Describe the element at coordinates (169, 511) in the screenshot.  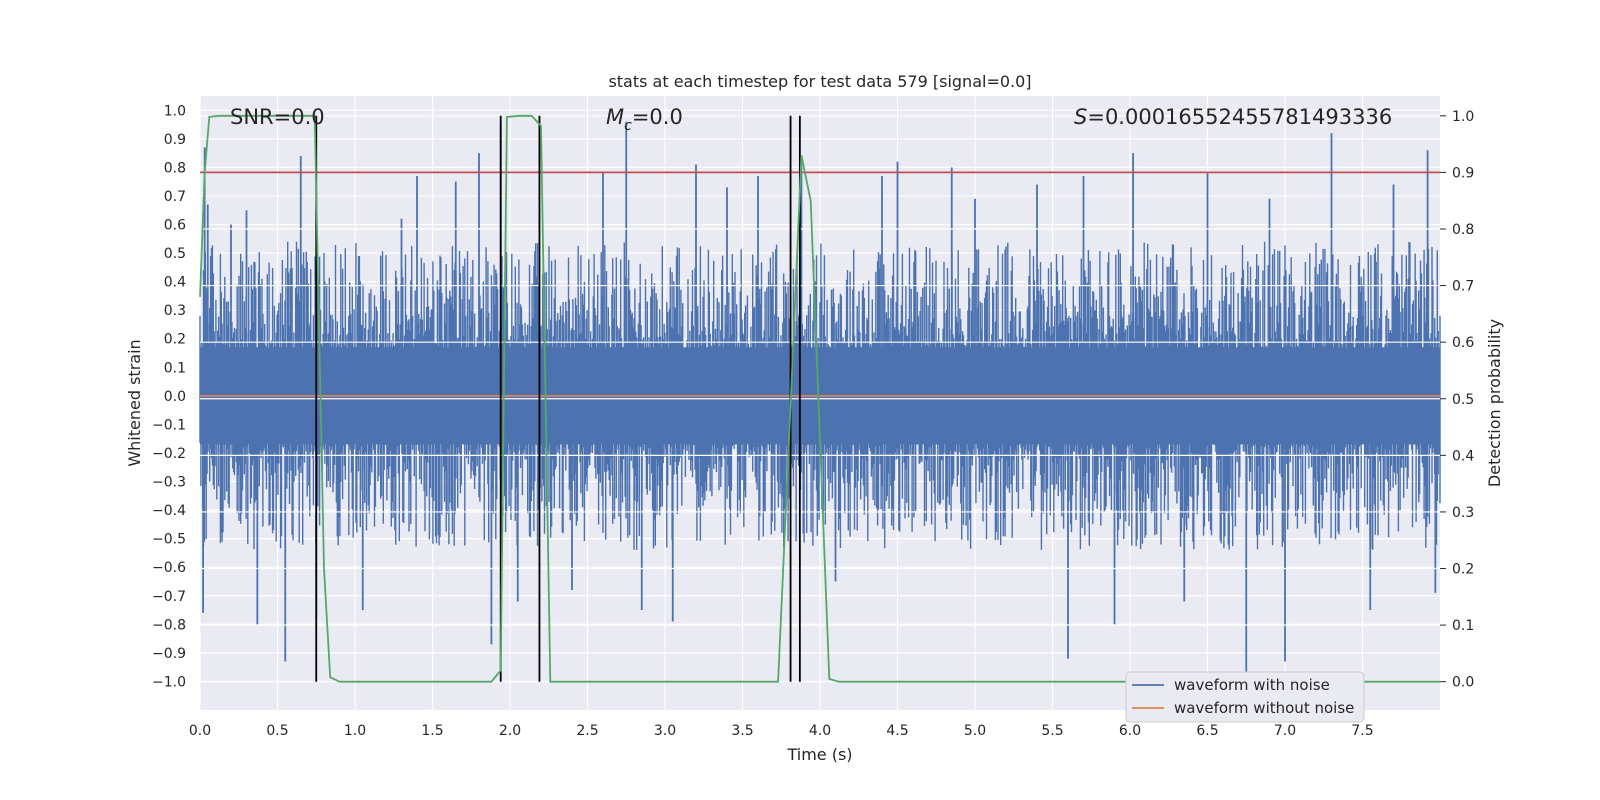
I see `y-tick-label: −0.4` at that location.